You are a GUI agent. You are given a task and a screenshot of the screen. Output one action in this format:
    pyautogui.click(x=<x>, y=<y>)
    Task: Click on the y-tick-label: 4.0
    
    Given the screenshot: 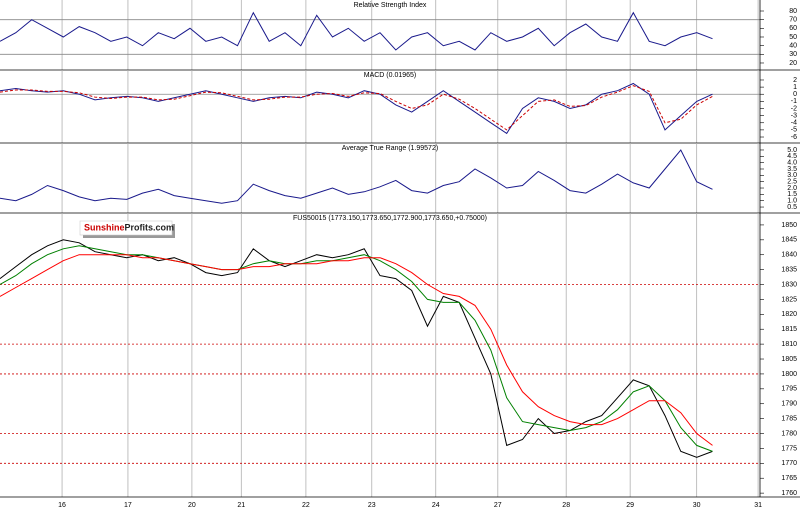 What is the action you would take?
    pyautogui.click(x=792, y=162)
    